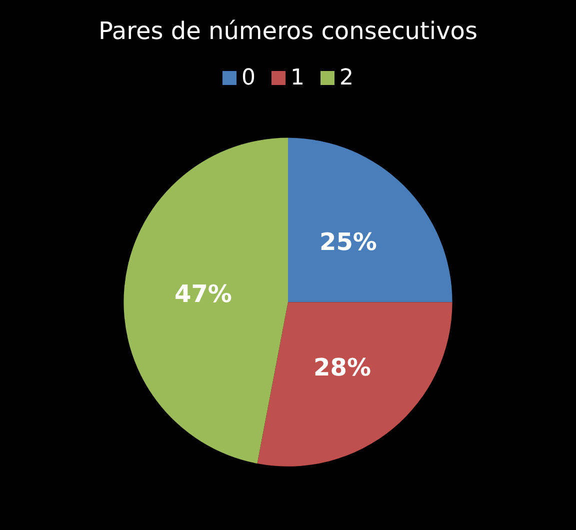  Describe the element at coordinates (203, 294) in the screenshot. I see `data-label: 47%` at that location.